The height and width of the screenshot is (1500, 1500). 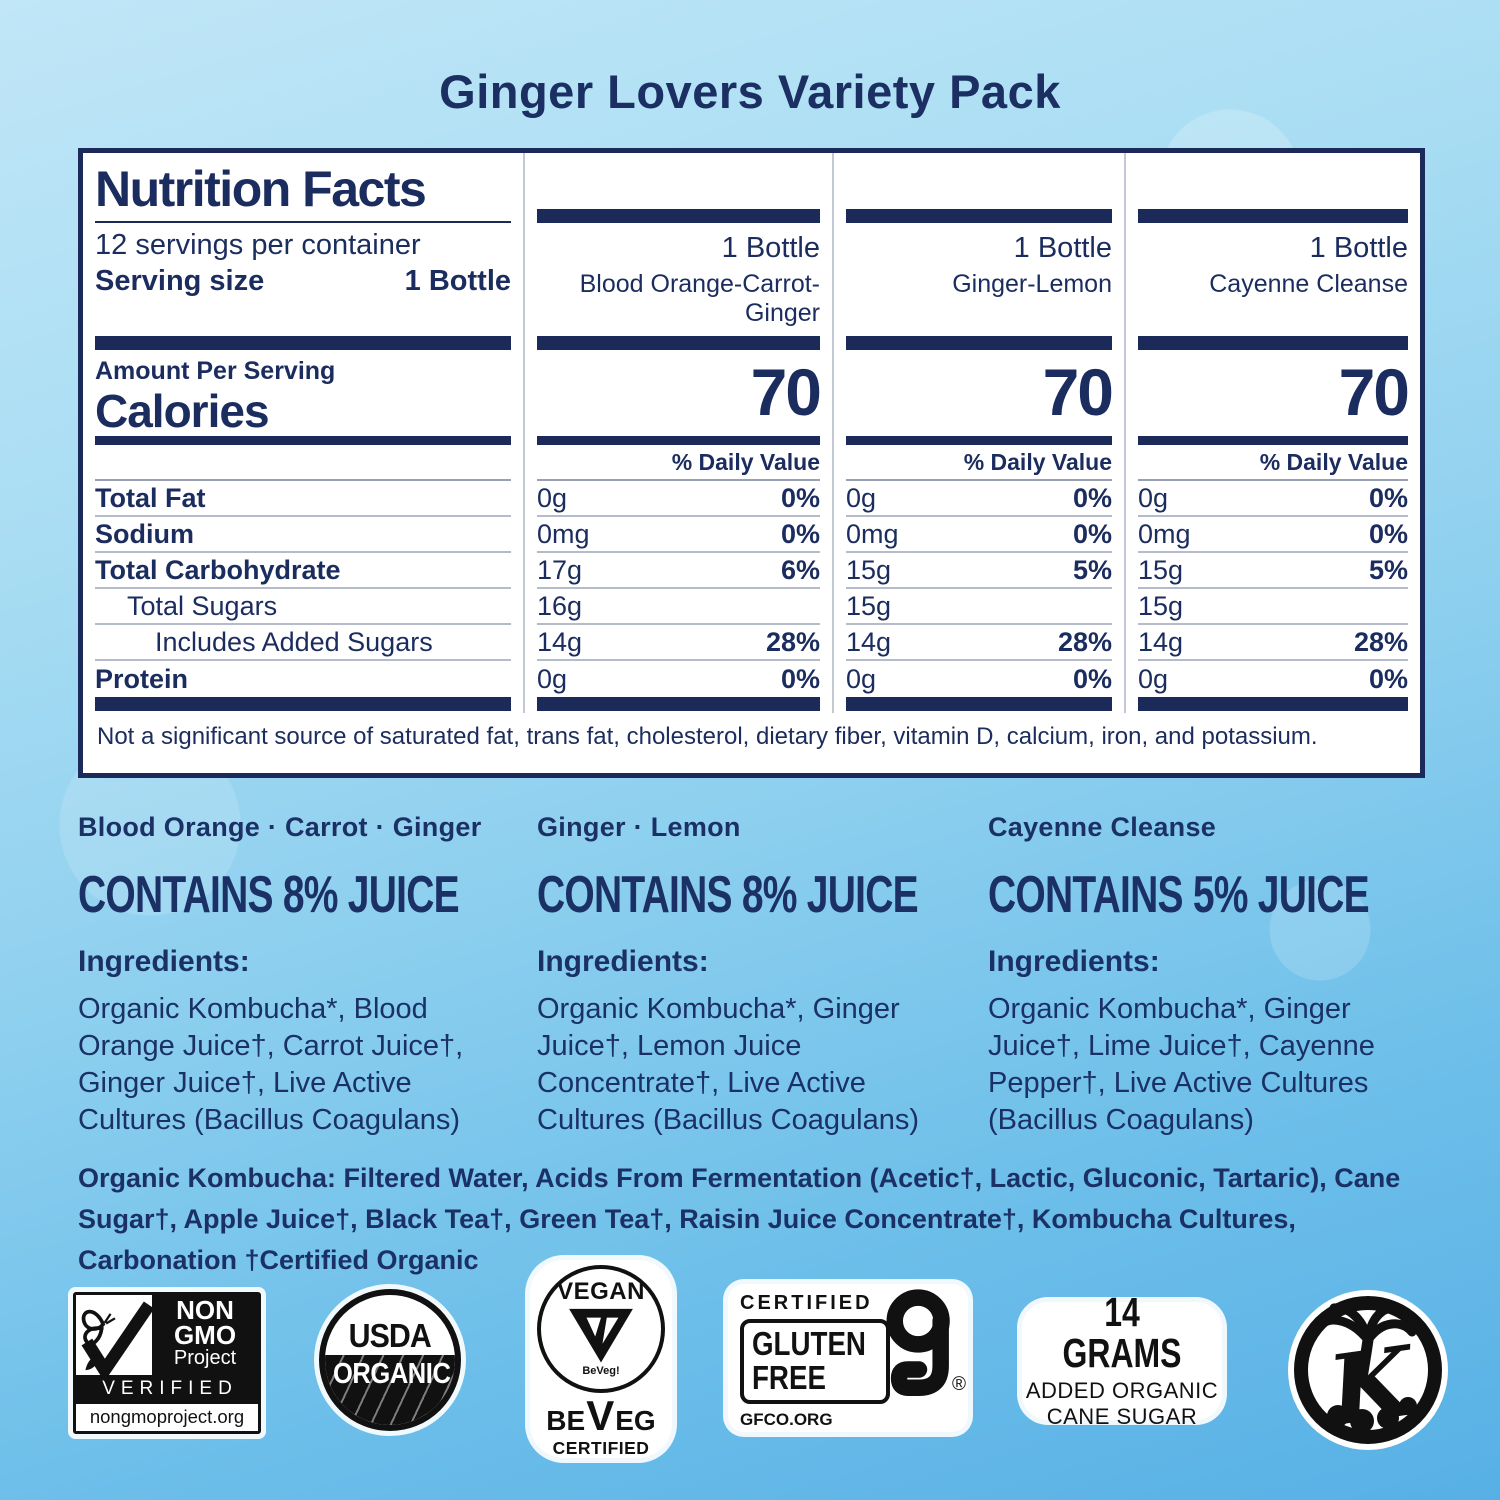 What do you see at coordinates (182, 411) in the screenshot?
I see `calories-label: Calories` at bounding box center [182, 411].